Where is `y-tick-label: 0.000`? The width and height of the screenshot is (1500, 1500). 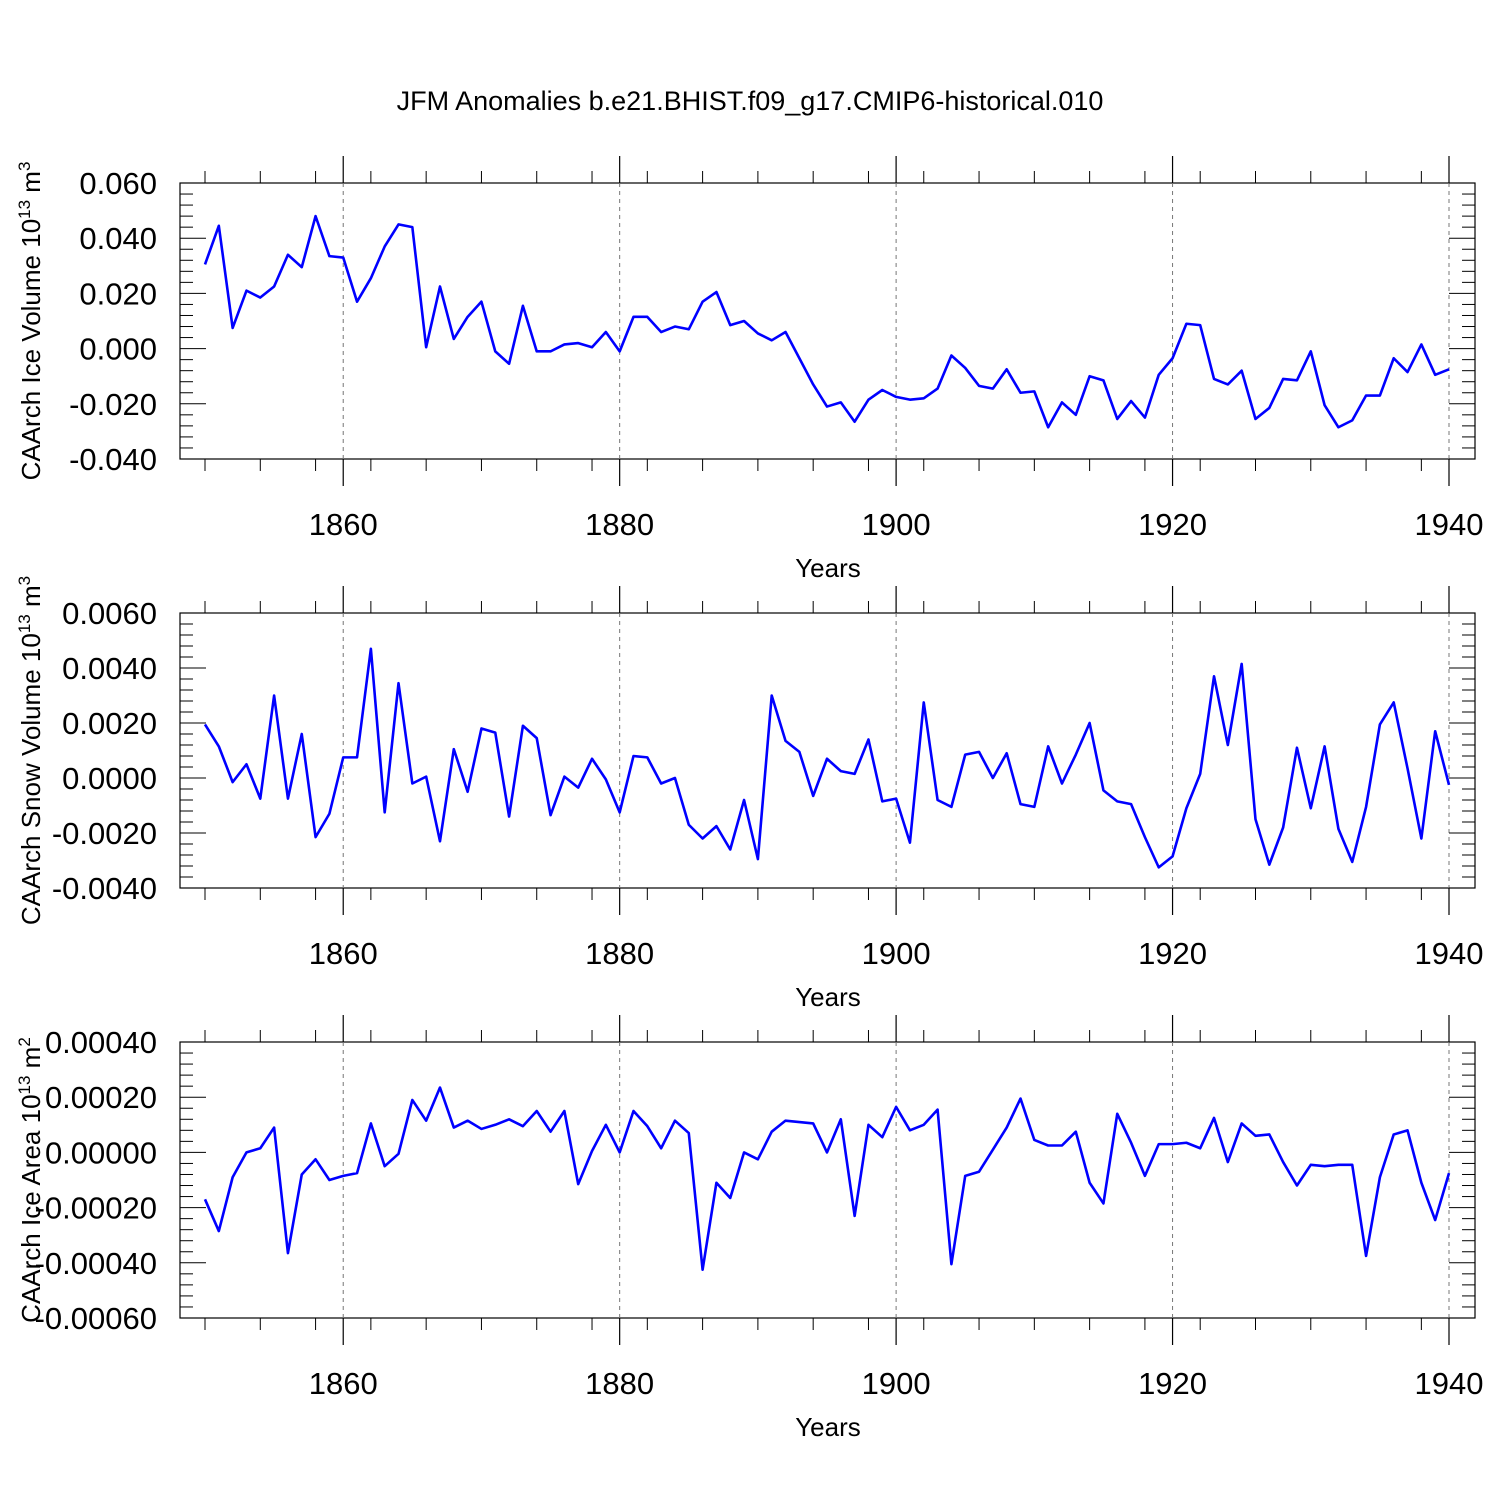 y-tick-label: 0.000 is located at coordinates (118, 349).